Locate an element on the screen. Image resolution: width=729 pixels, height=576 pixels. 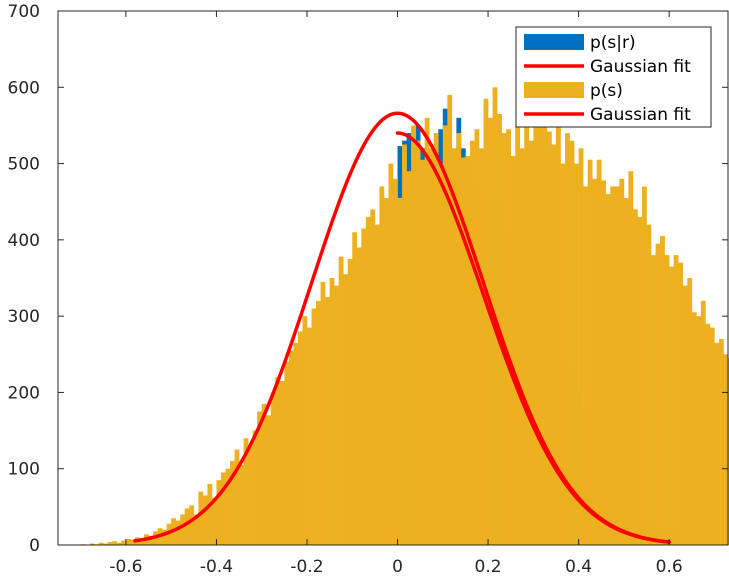
legend-label-1: Gaussian fit is located at coordinates (640, 67).